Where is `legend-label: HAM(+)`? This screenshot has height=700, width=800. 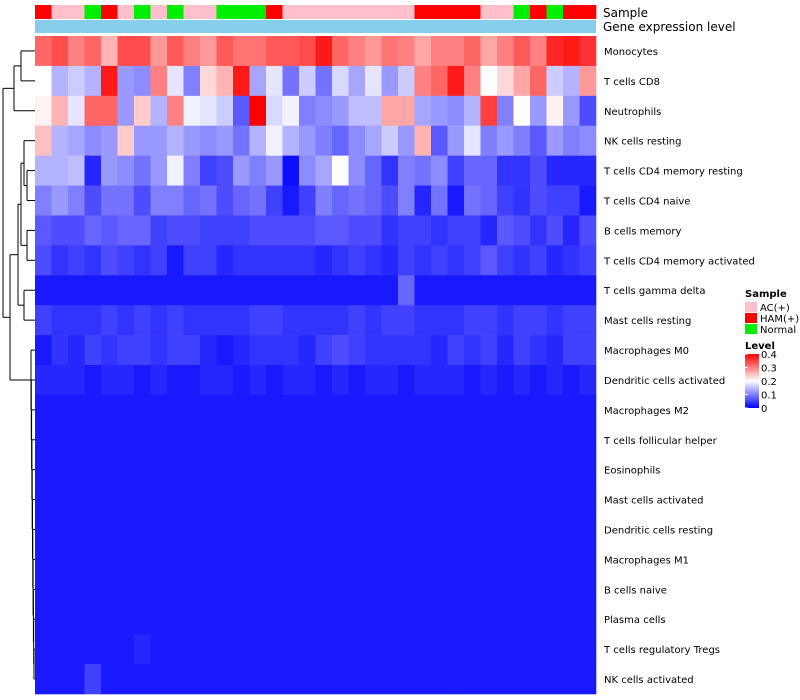
legend-label: HAM(+) is located at coordinates (779, 319).